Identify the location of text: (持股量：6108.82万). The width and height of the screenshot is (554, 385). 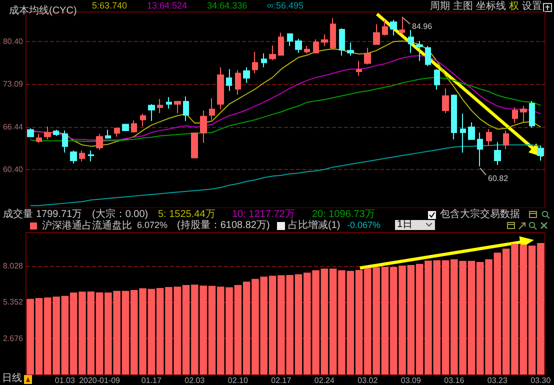
(223, 225).